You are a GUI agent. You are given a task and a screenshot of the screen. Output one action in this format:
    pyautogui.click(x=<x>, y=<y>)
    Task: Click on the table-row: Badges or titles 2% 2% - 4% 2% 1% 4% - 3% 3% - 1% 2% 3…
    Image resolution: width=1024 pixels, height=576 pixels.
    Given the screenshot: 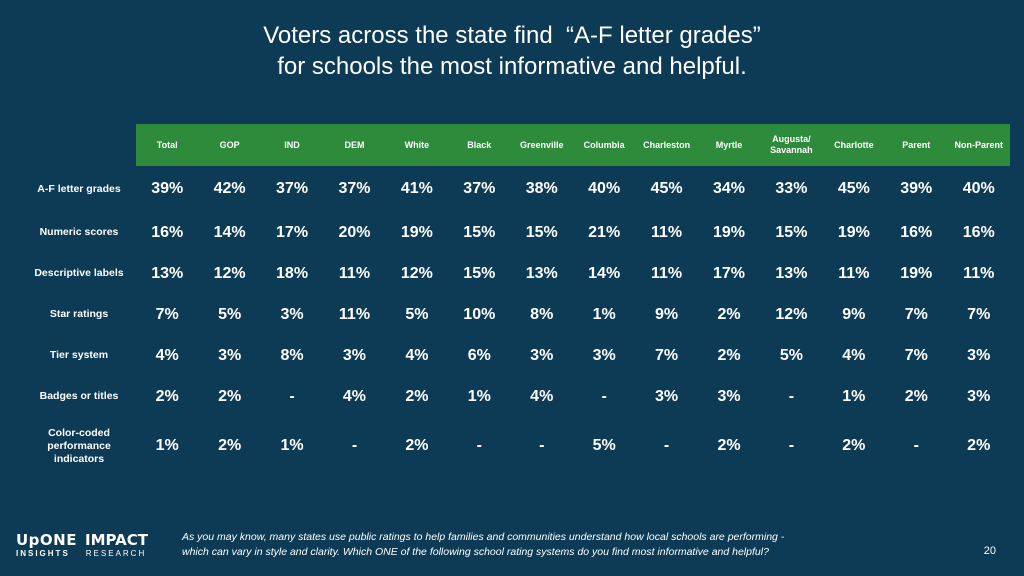 What is the action you would take?
    pyautogui.click(x=516, y=396)
    